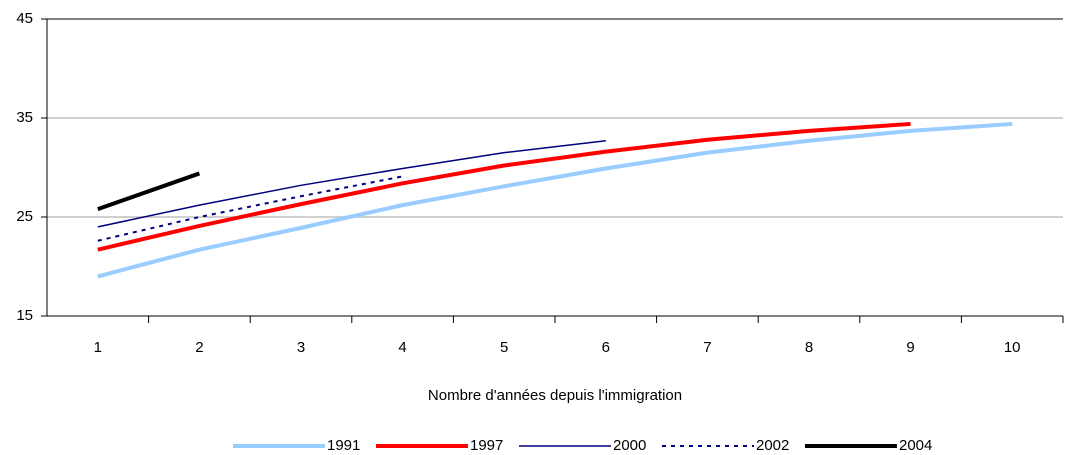  I want to click on x-tick-label: 2, so click(199, 347).